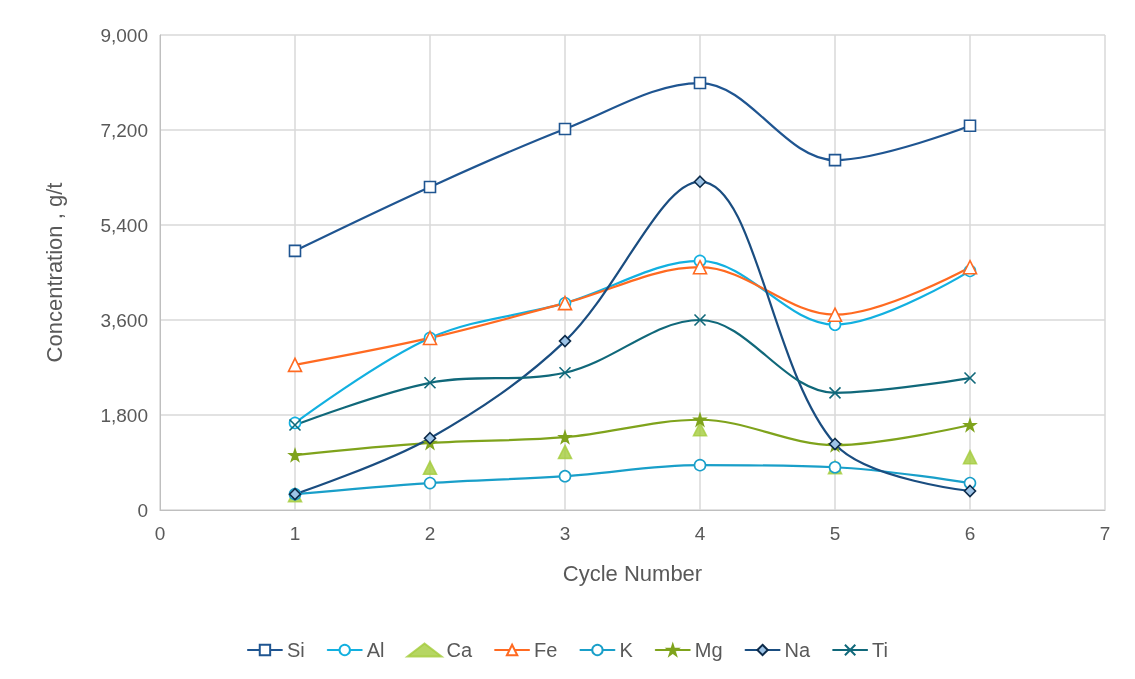 This screenshot has width=1135, height=679. I want to click on legend-label: Na, so click(797, 650).